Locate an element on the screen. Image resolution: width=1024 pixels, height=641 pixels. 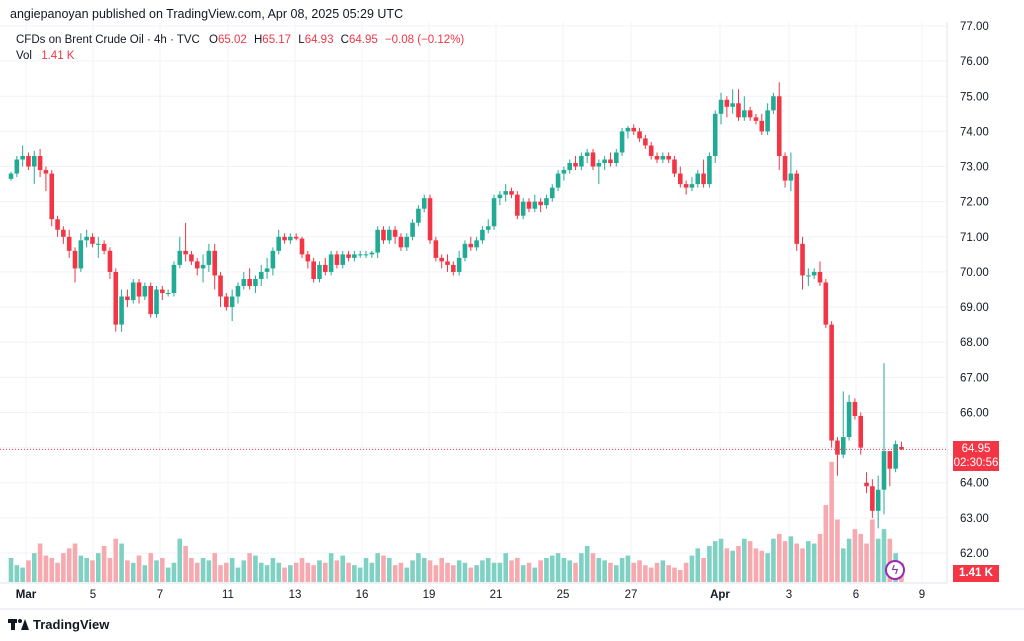
tradingview-logo-icon is located at coordinates (18, 624).